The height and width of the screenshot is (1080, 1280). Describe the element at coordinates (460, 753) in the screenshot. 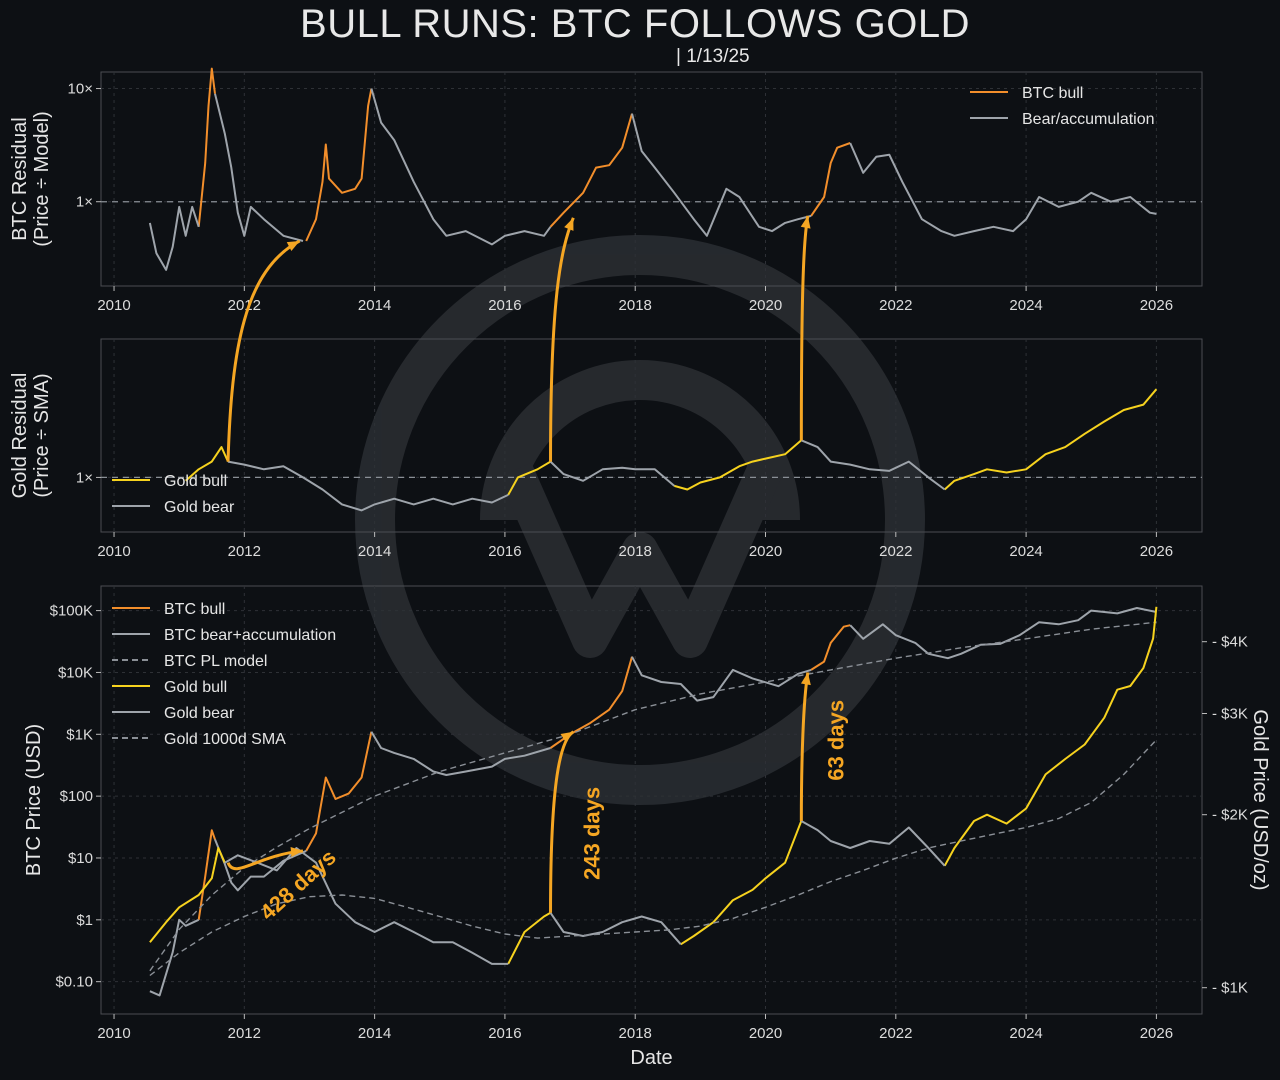

I see `panel3-series-btc-bear-accumulation-seg2` at that location.